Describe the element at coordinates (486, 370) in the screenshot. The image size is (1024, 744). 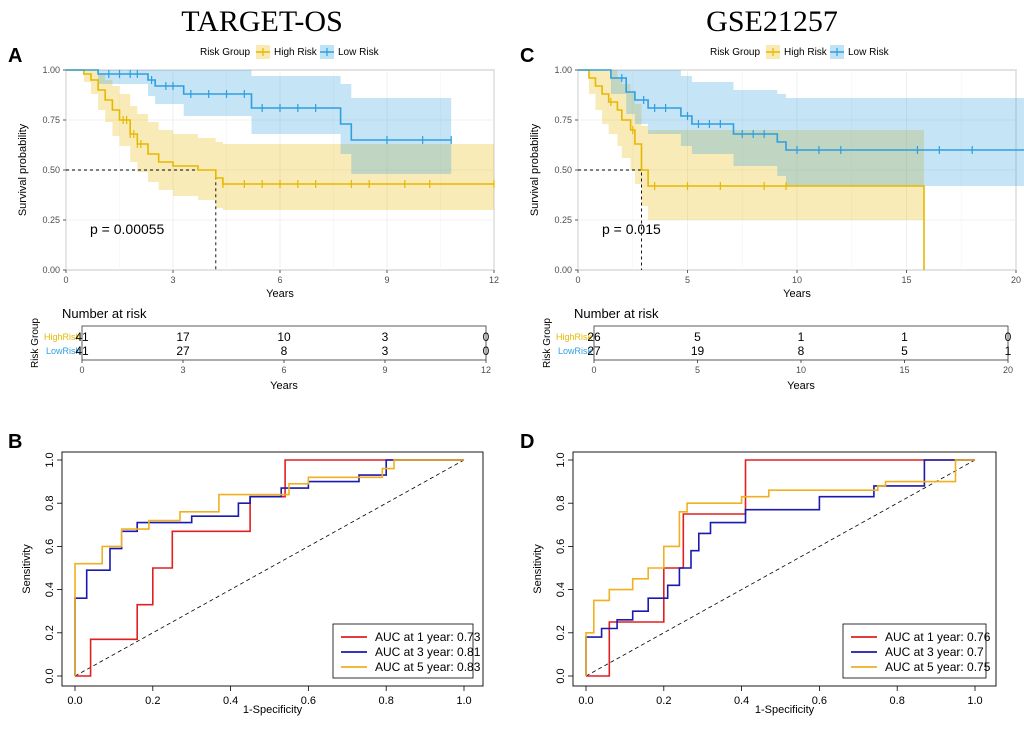
I see `risk-x-tick-label: 12` at that location.